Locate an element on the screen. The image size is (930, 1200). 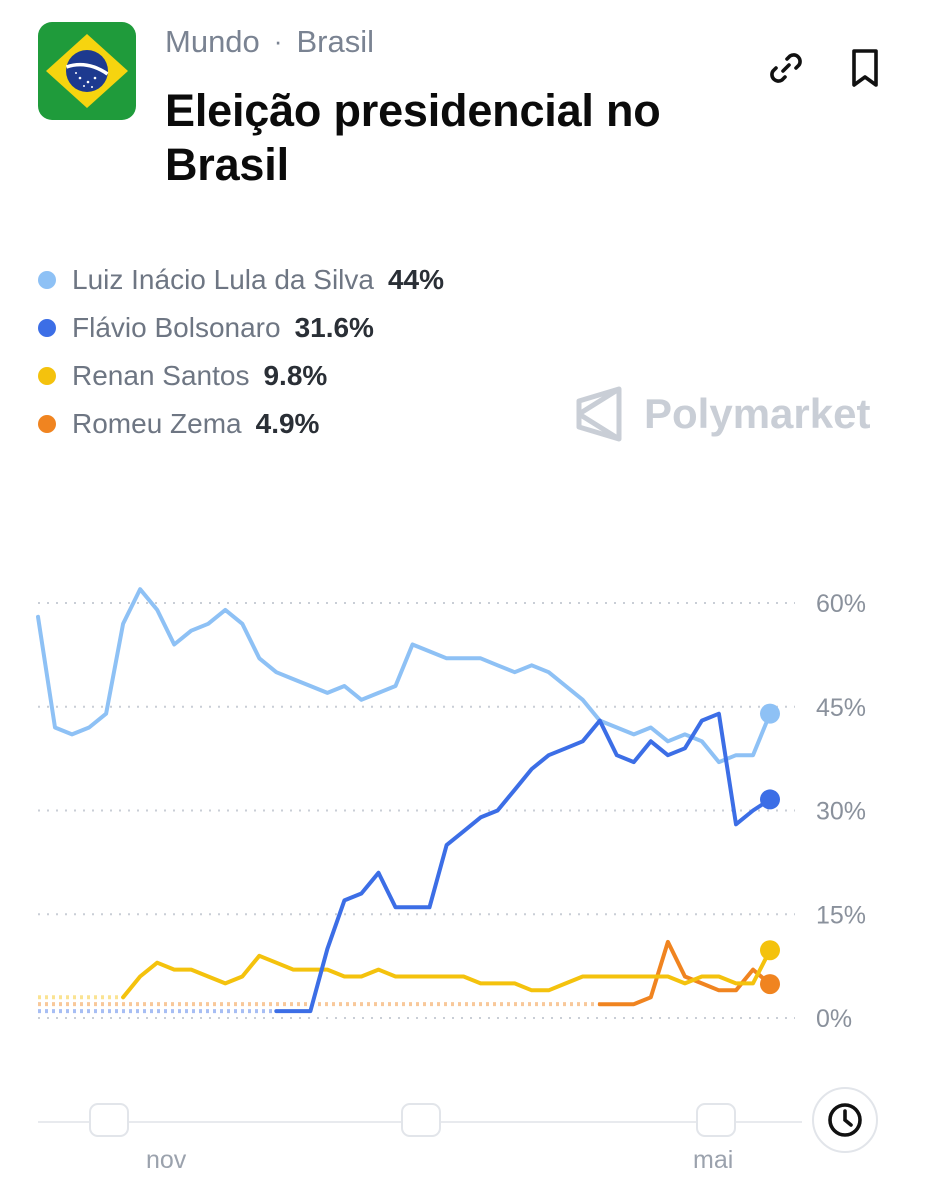
breadcrumb-subcategory: Brasil is located at coordinates (335, 41).